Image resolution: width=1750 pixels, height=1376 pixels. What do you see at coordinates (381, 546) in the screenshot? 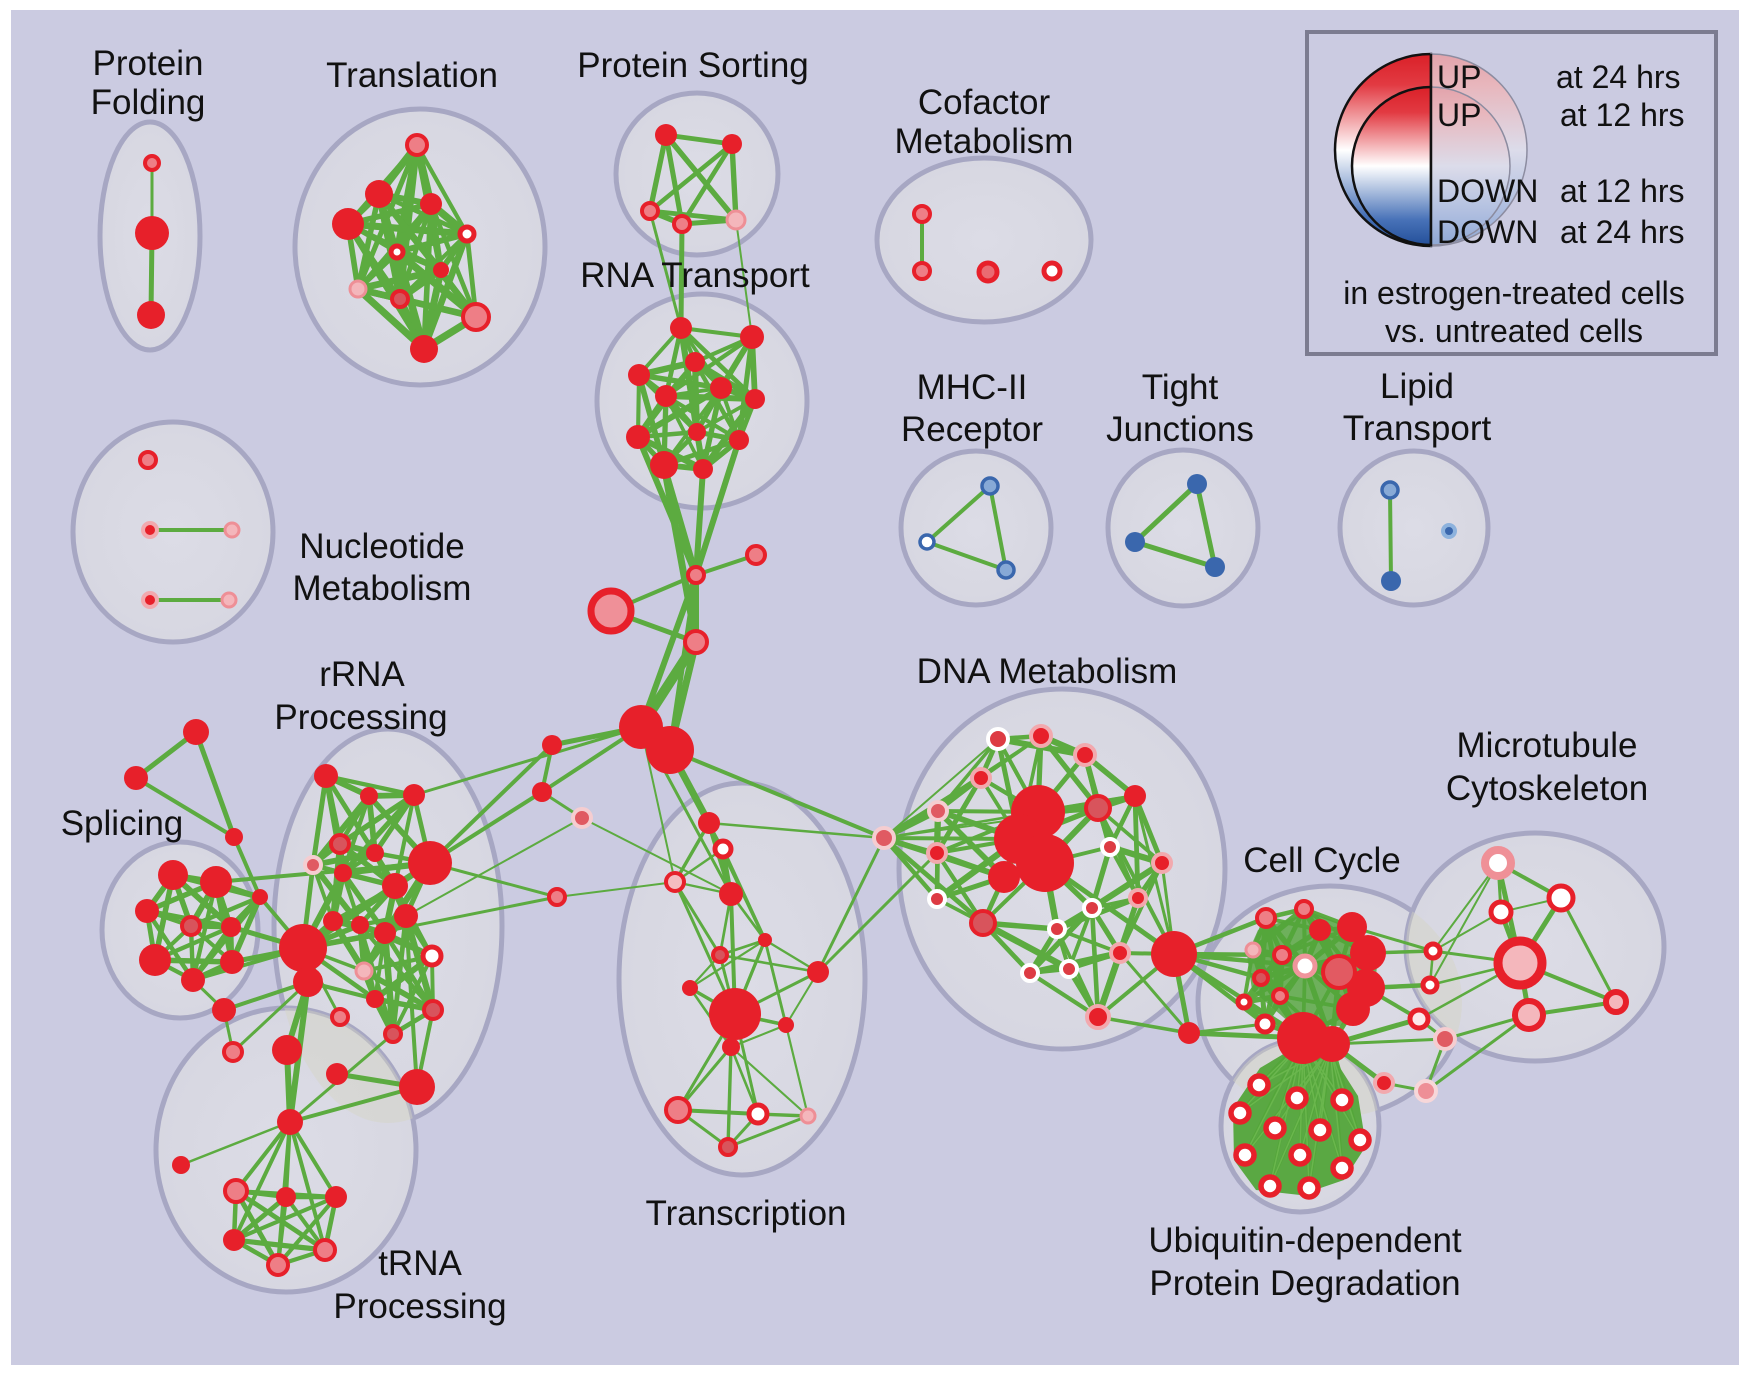
I see `svg-text: Nucleotide` at bounding box center [381, 546].